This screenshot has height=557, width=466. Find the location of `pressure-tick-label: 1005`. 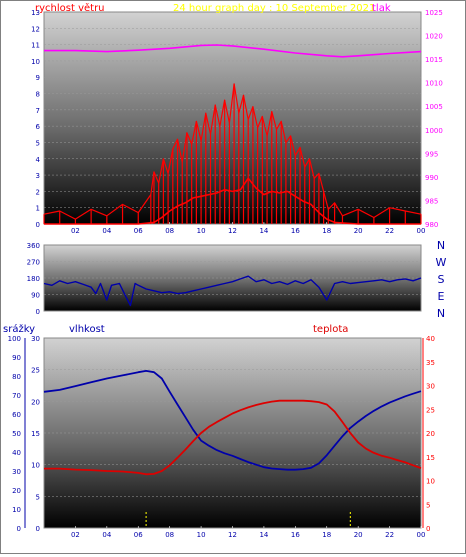

pressure-tick-label: 1005 is located at coordinates (434, 107).